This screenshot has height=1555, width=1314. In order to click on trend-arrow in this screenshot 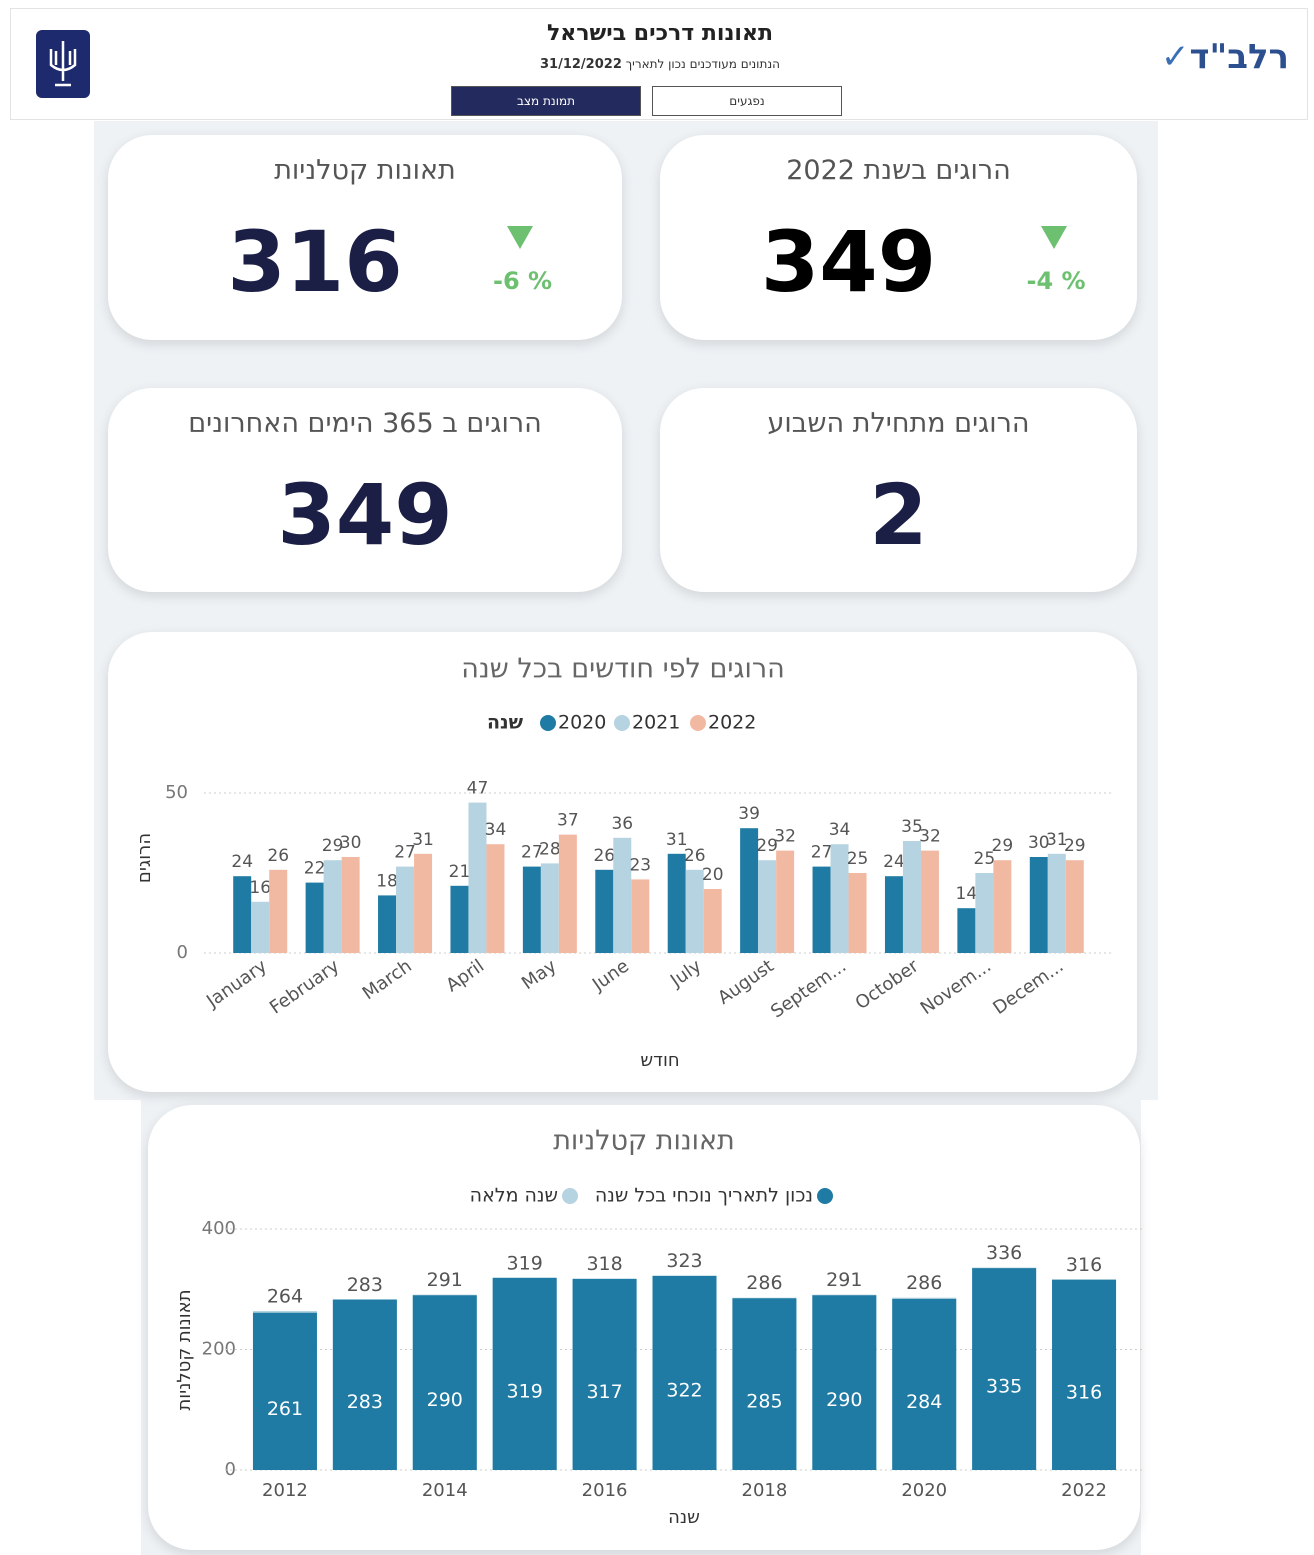, I will do `click(520, 237)`.